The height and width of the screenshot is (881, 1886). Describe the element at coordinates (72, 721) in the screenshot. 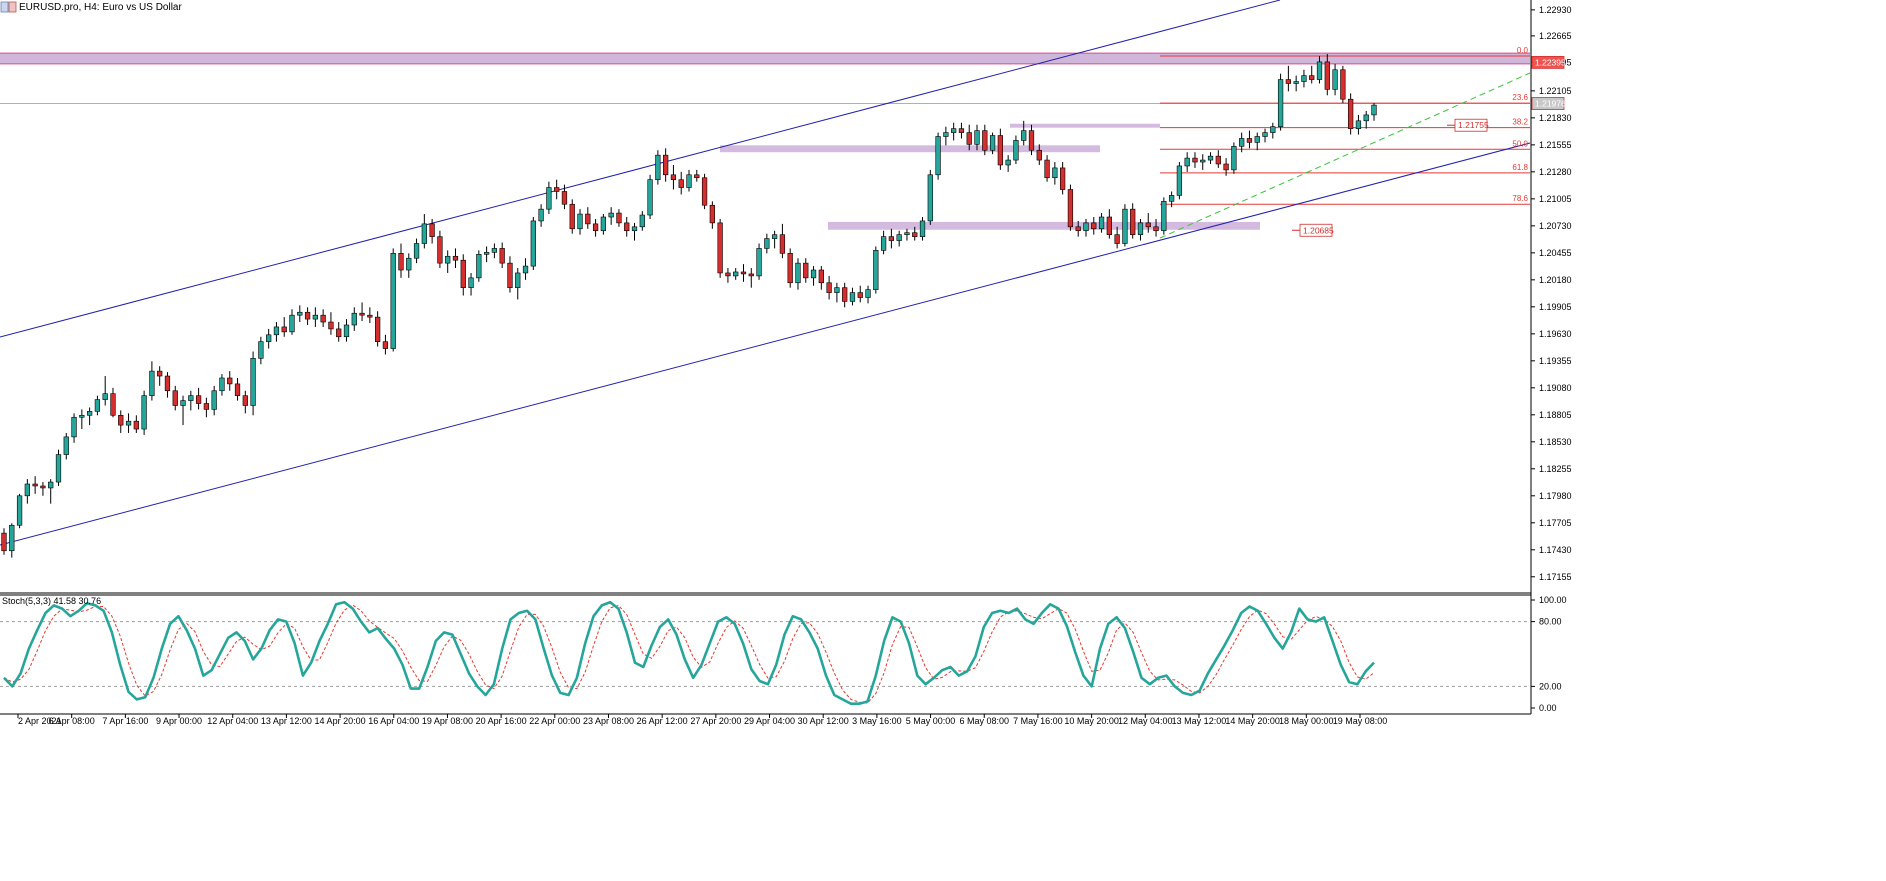

I see `time-tick-label: 6 Apr 08:00` at that location.